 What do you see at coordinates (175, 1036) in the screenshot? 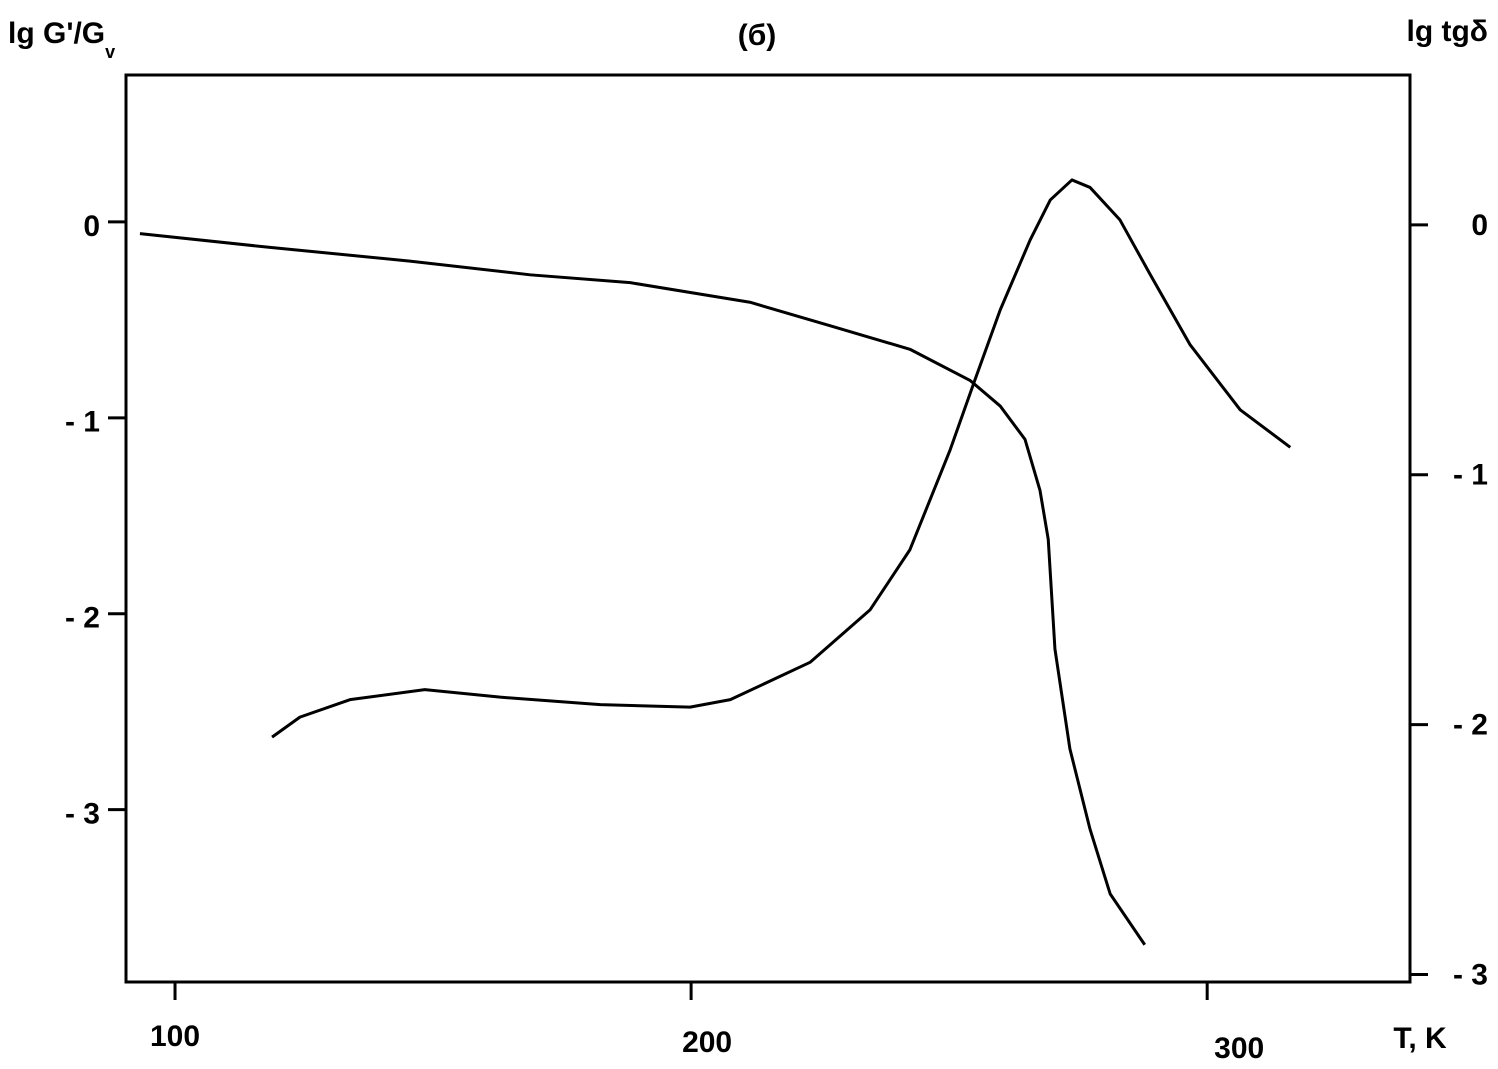
I see `x-tick-label: 100` at bounding box center [175, 1036].